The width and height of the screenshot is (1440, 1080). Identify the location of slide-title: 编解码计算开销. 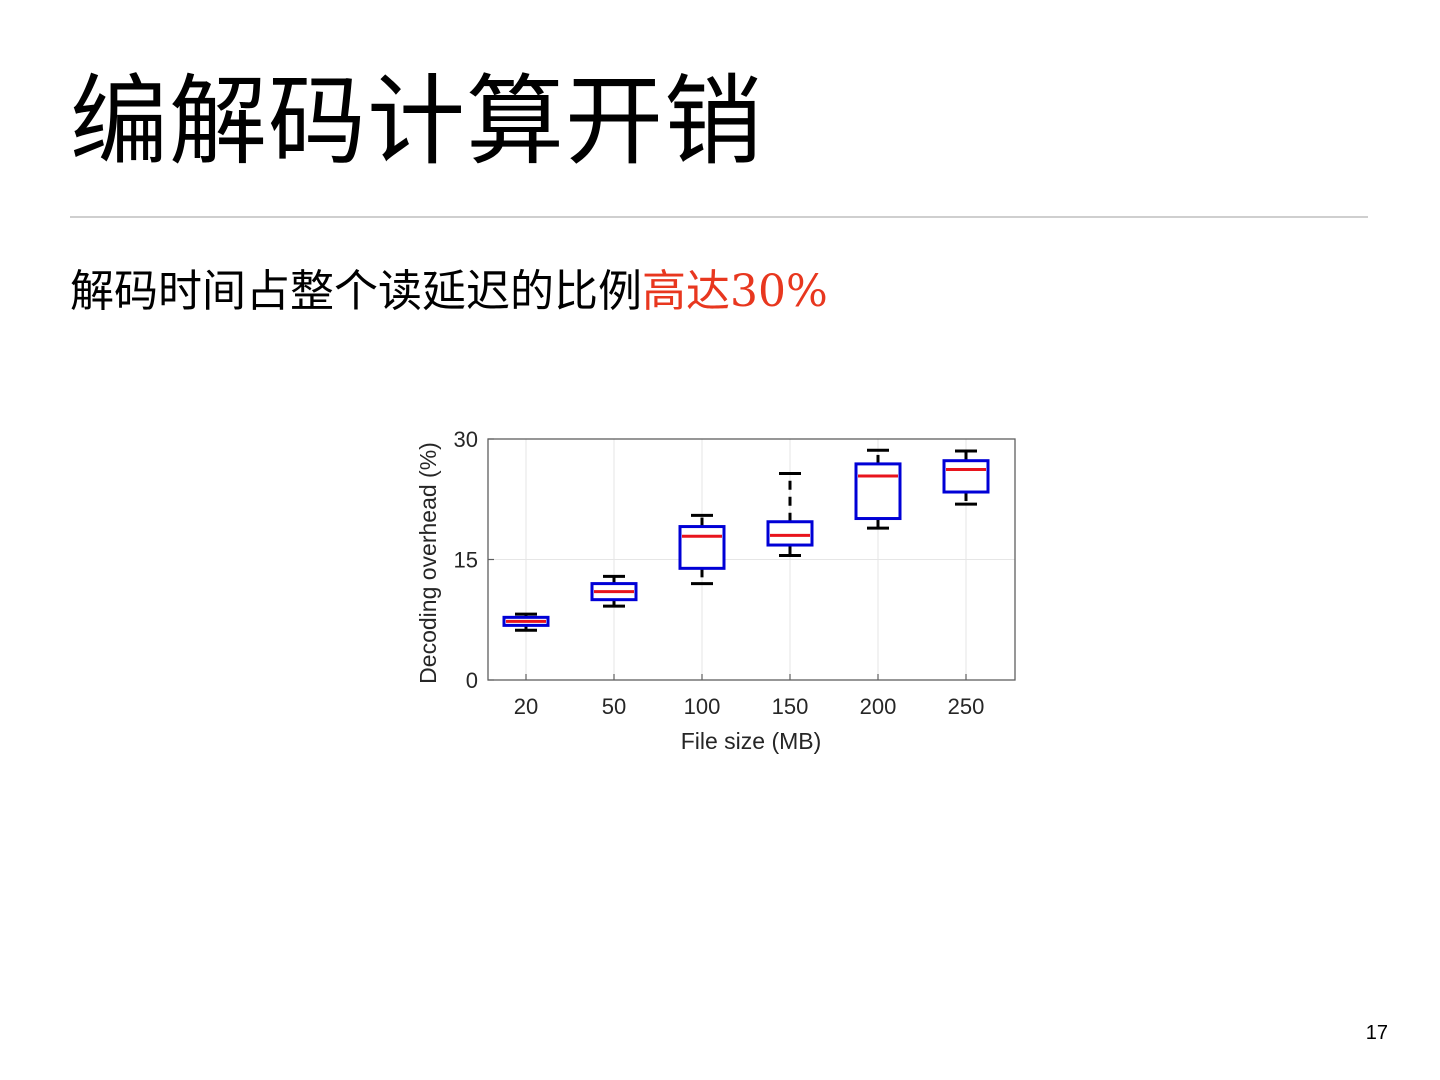
(417, 122).